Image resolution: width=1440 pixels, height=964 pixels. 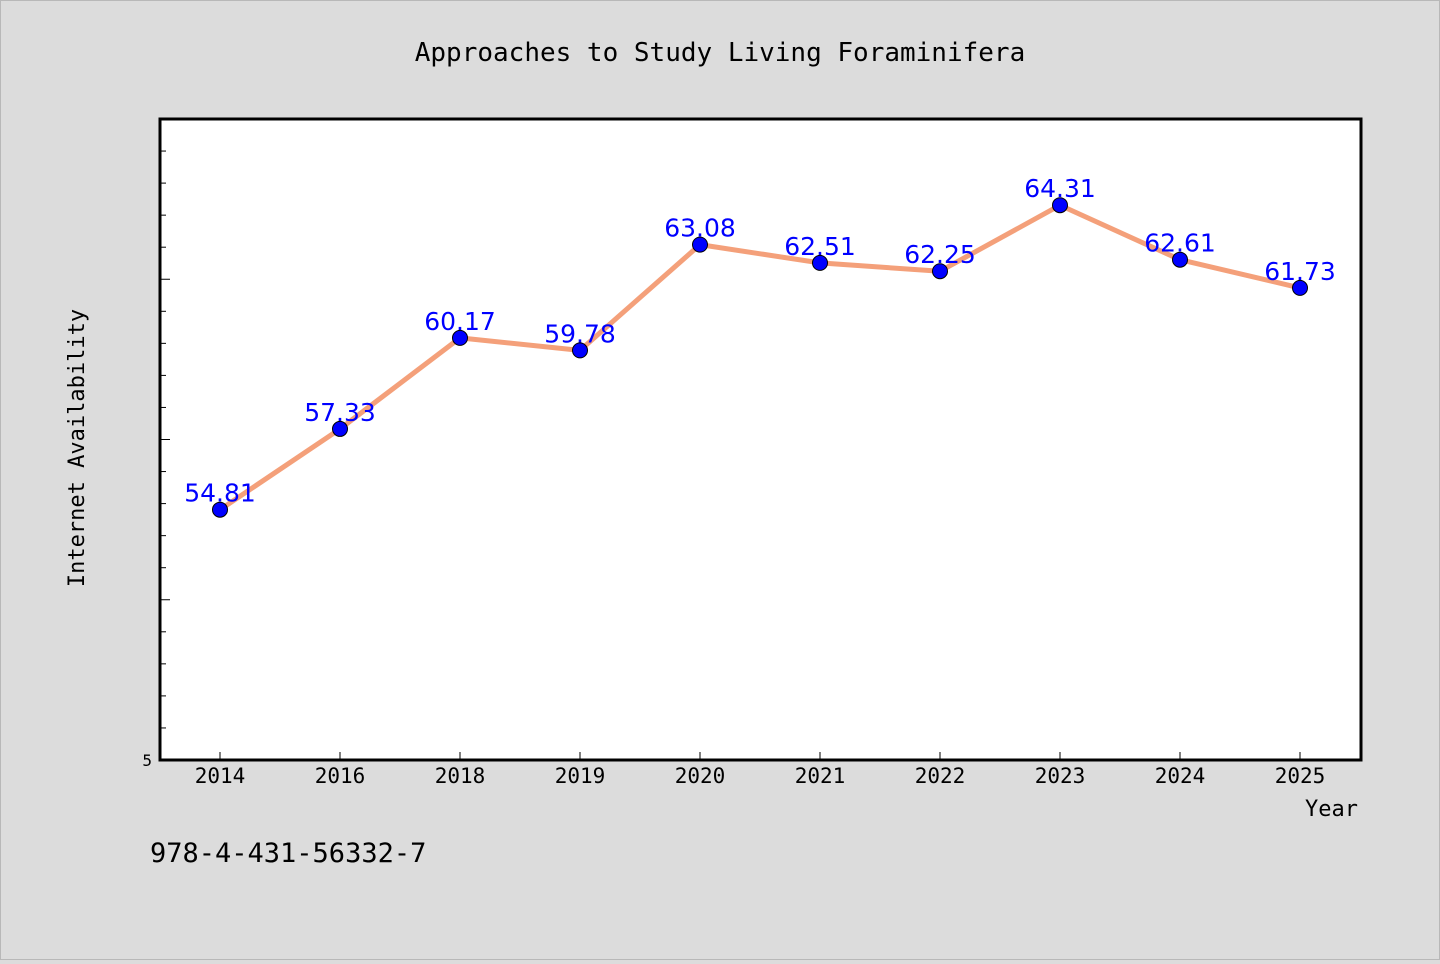 What do you see at coordinates (700, 776) in the screenshot?
I see `x-tick-label: 2020` at bounding box center [700, 776].